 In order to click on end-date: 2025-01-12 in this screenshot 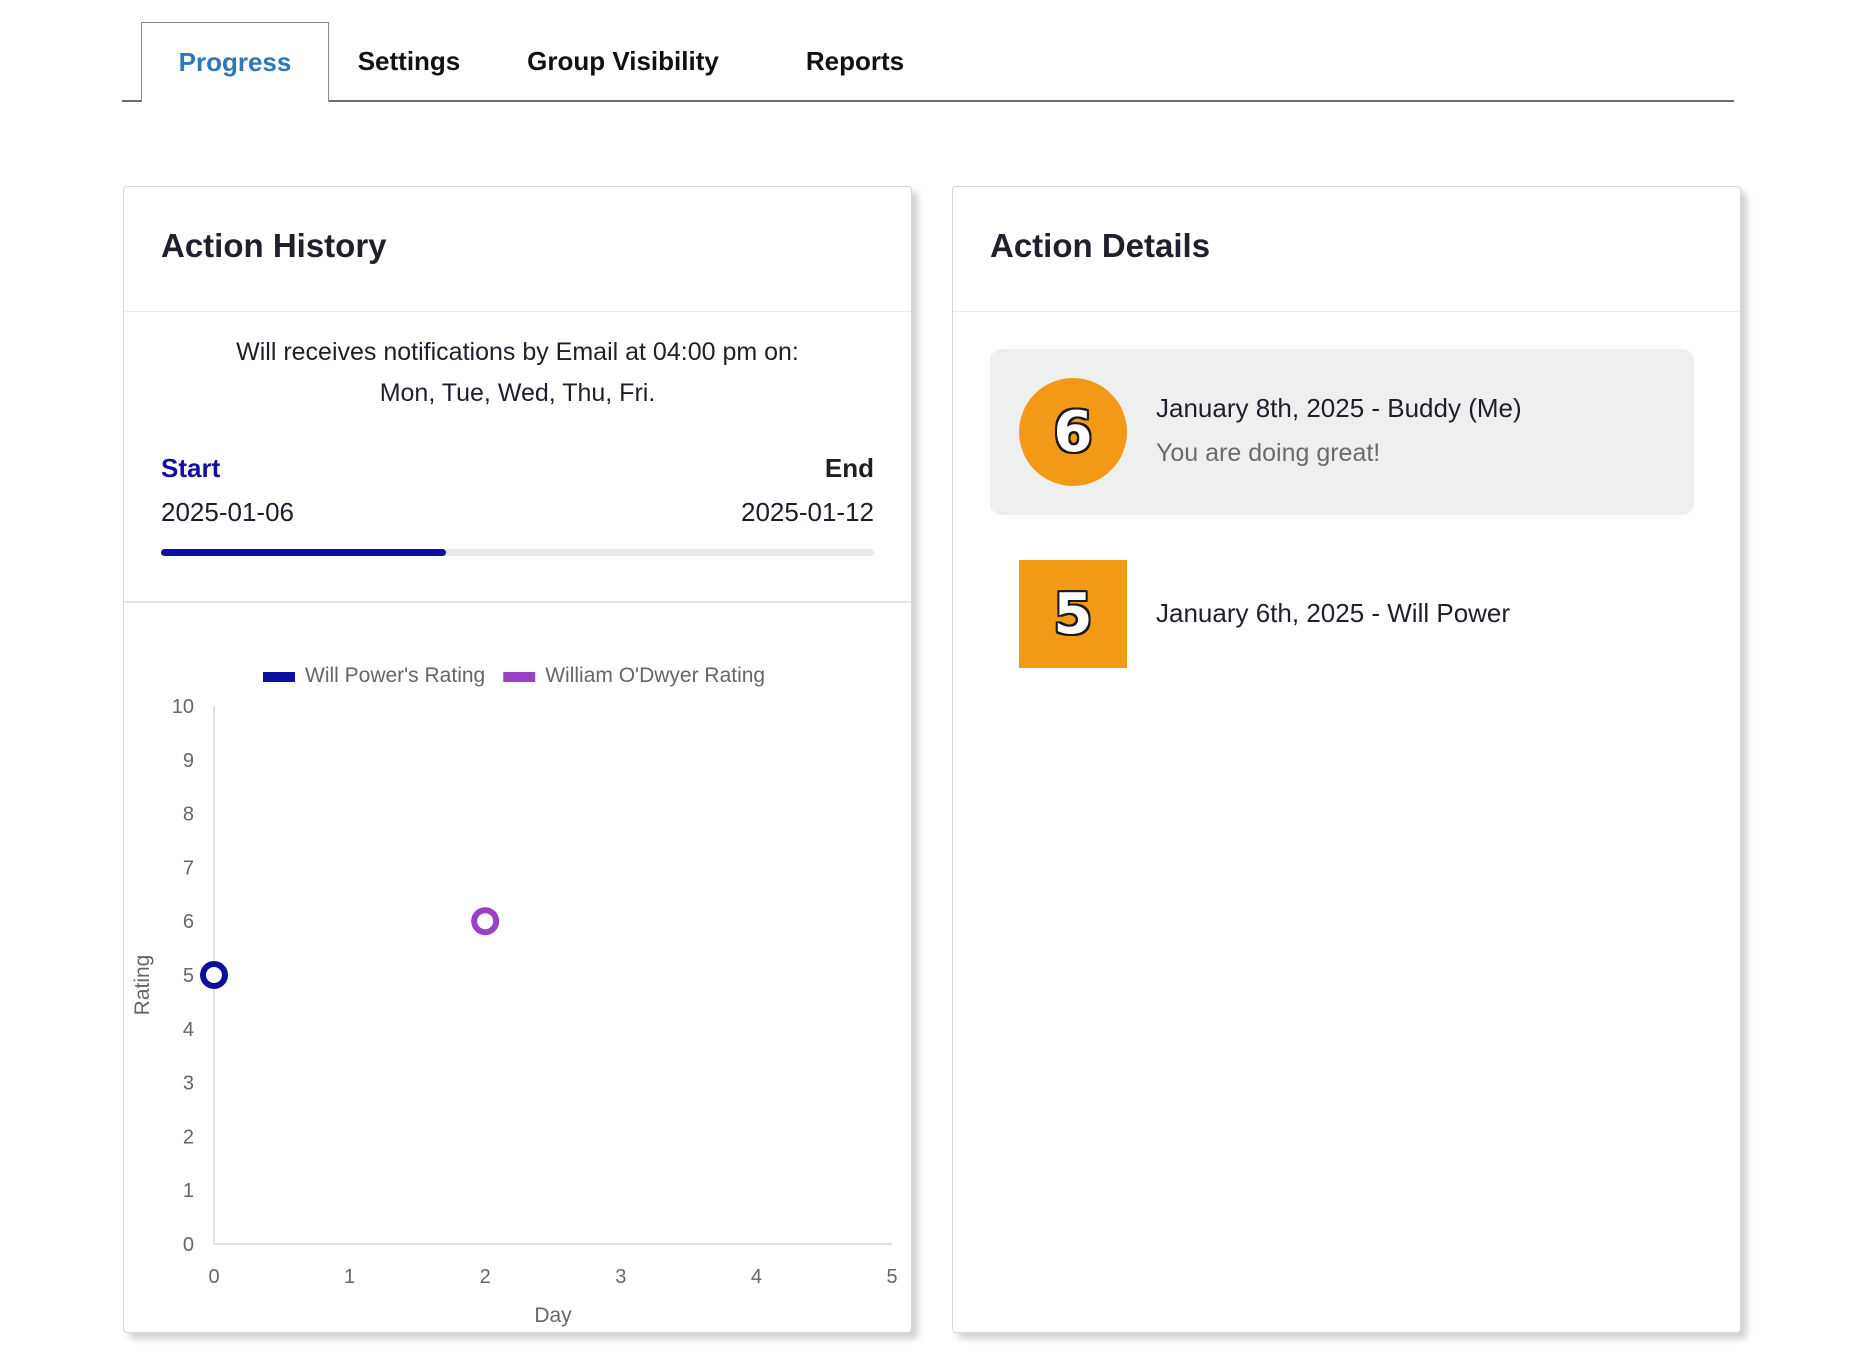, I will do `click(807, 512)`.